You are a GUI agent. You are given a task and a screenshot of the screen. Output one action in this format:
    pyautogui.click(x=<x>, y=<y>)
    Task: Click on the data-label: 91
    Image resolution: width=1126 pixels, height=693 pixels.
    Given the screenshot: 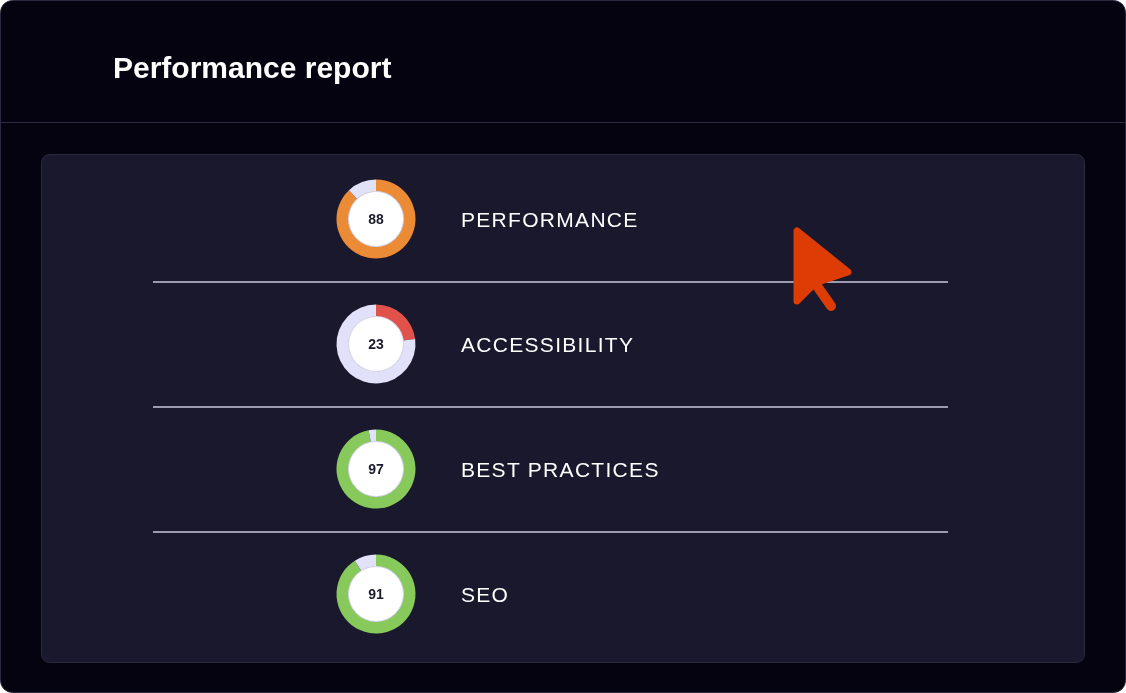 What is the action you would take?
    pyautogui.click(x=376, y=594)
    